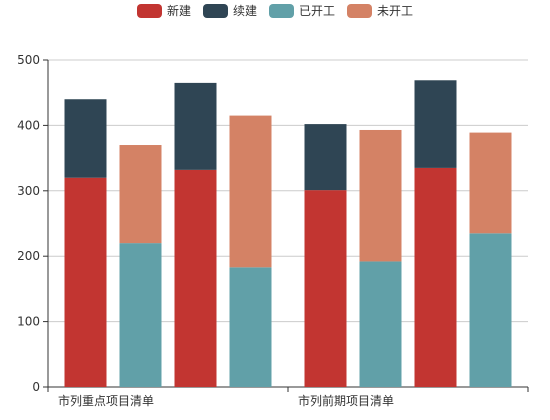  I want to click on legend-swatch-continuing, so click(215, 11).